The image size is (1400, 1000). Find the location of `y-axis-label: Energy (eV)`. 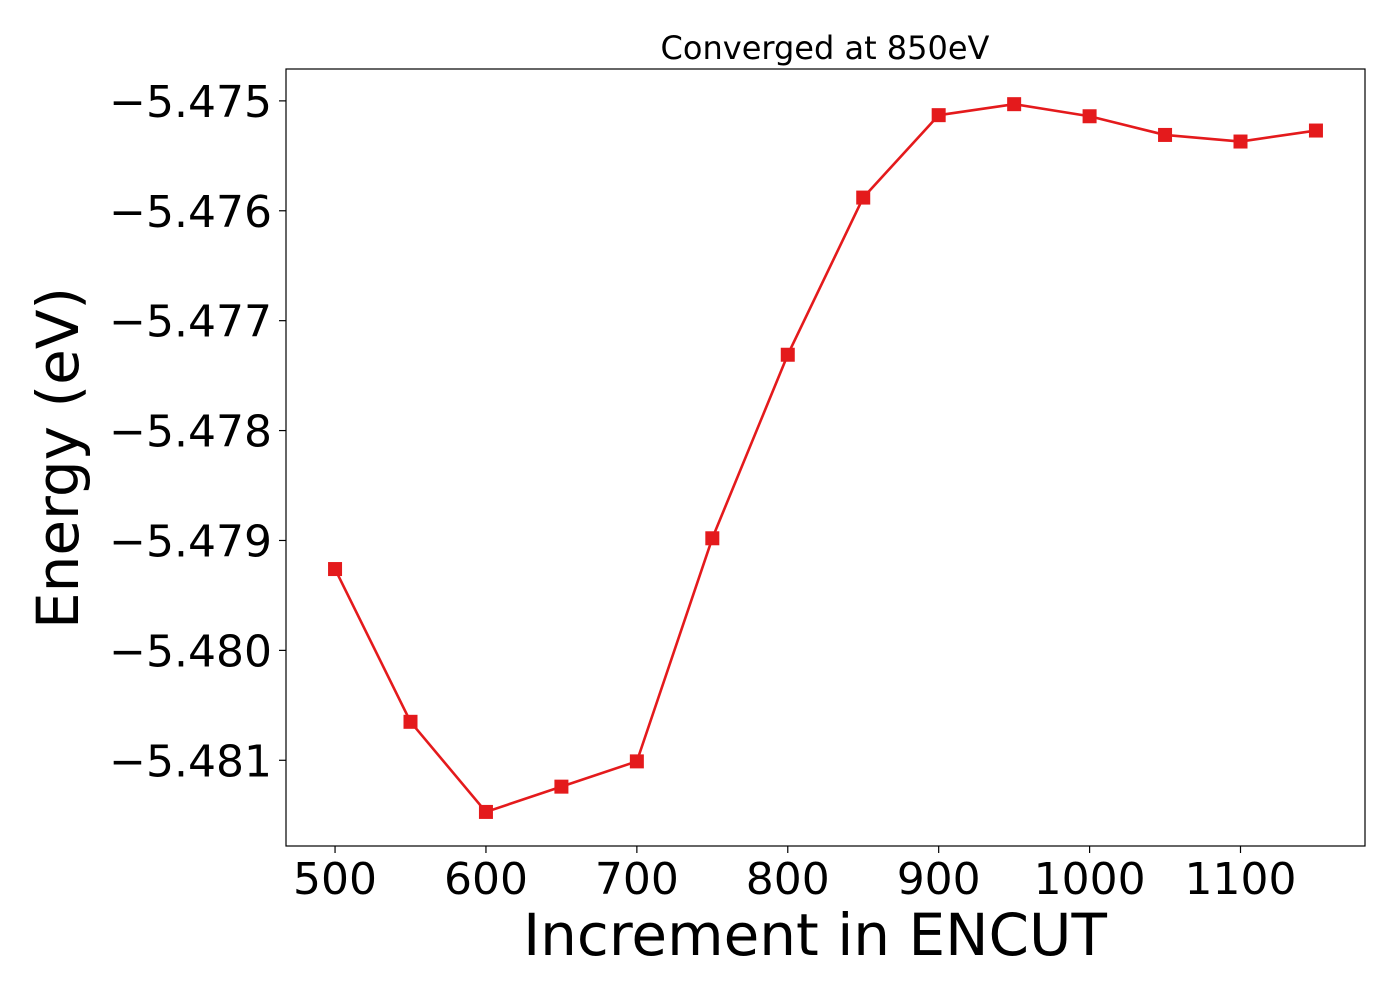

y-axis-label: Energy (eV) is located at coordinates (58, 458).